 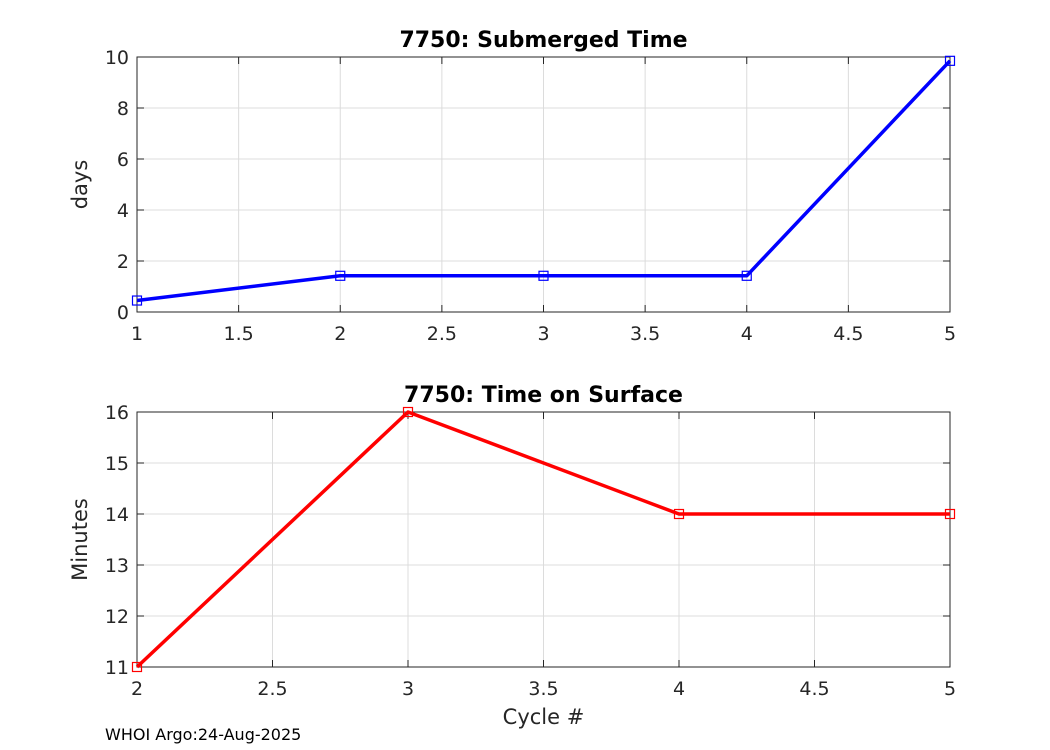 I want to click on x-tick-label: 1.5, so click(x=239, y=334).